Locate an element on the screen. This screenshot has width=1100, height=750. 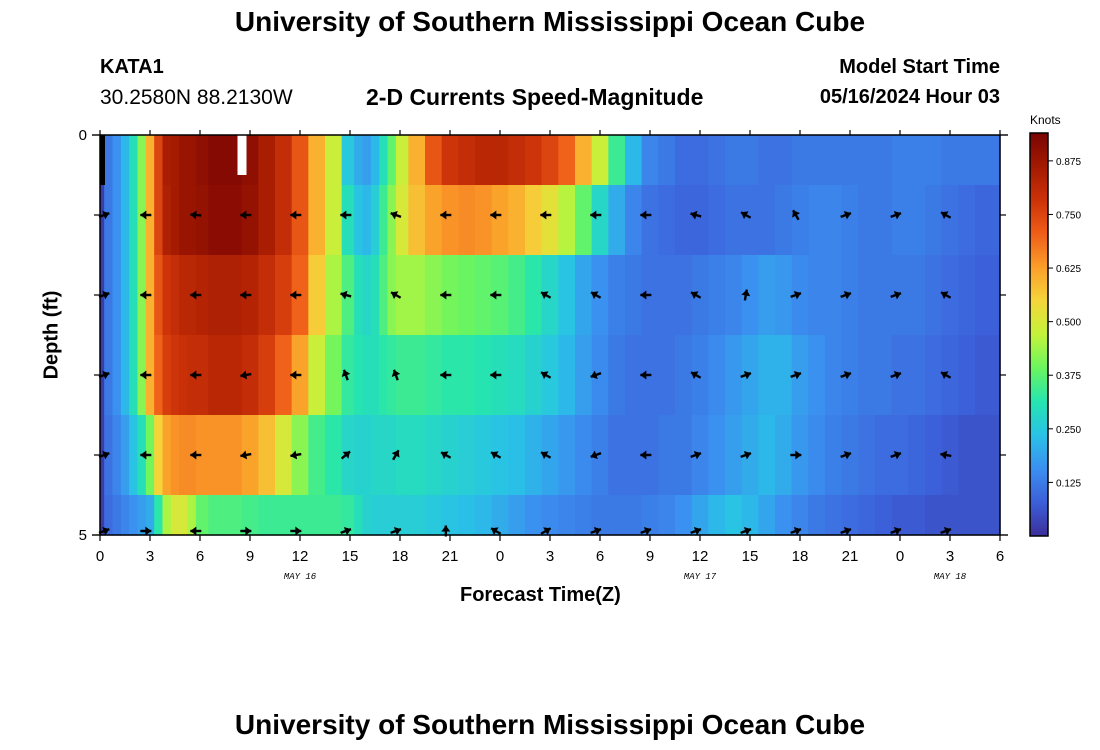
x-tick-label: 0 is located at coordinates (900, 556).